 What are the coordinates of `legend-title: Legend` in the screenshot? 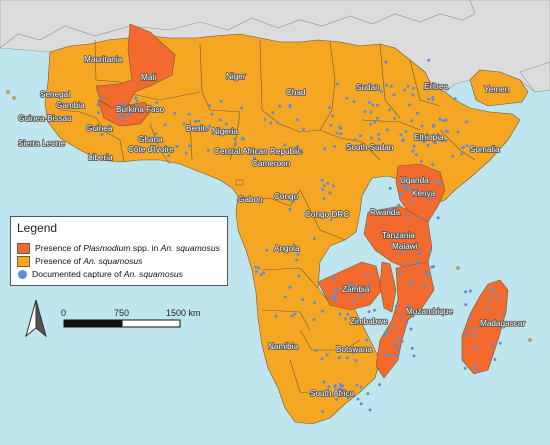 It's located at (37, 228).